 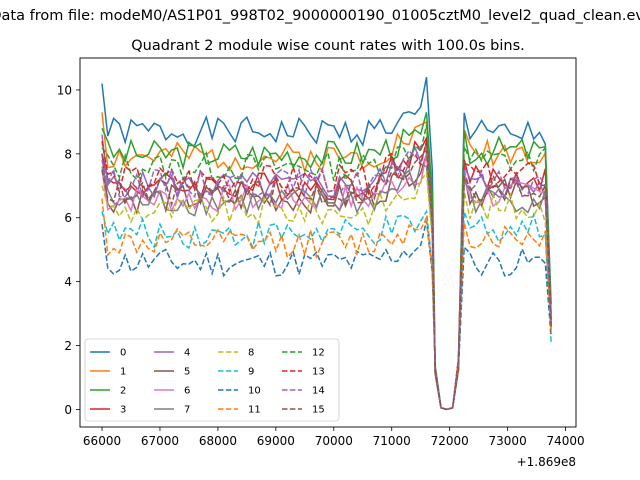 What do you see at coordinates (68, 154) in the screenshot?
I see `y-tick-label: 8` at bounding box center [68, 154].